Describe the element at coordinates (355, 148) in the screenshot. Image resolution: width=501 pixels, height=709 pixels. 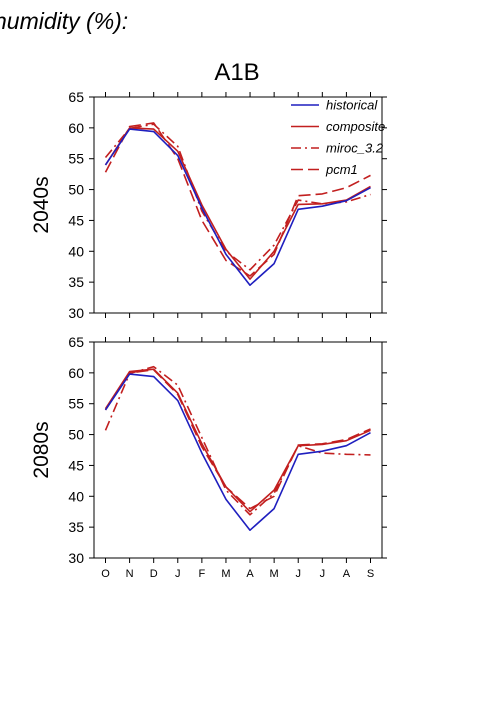
I see `legend-label: miroc_3.2` at that location.